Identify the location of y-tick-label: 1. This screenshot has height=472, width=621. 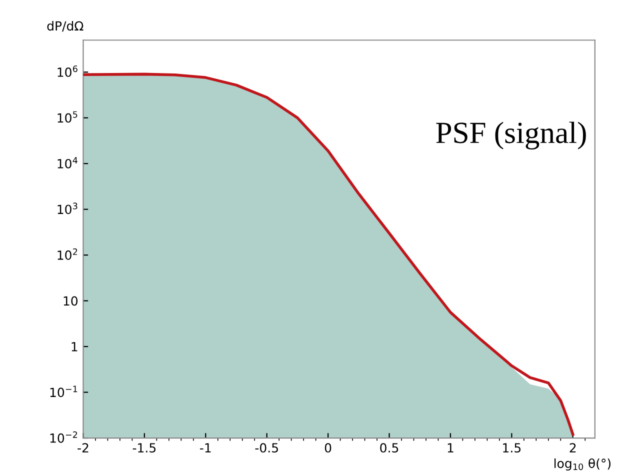
(75, 347).